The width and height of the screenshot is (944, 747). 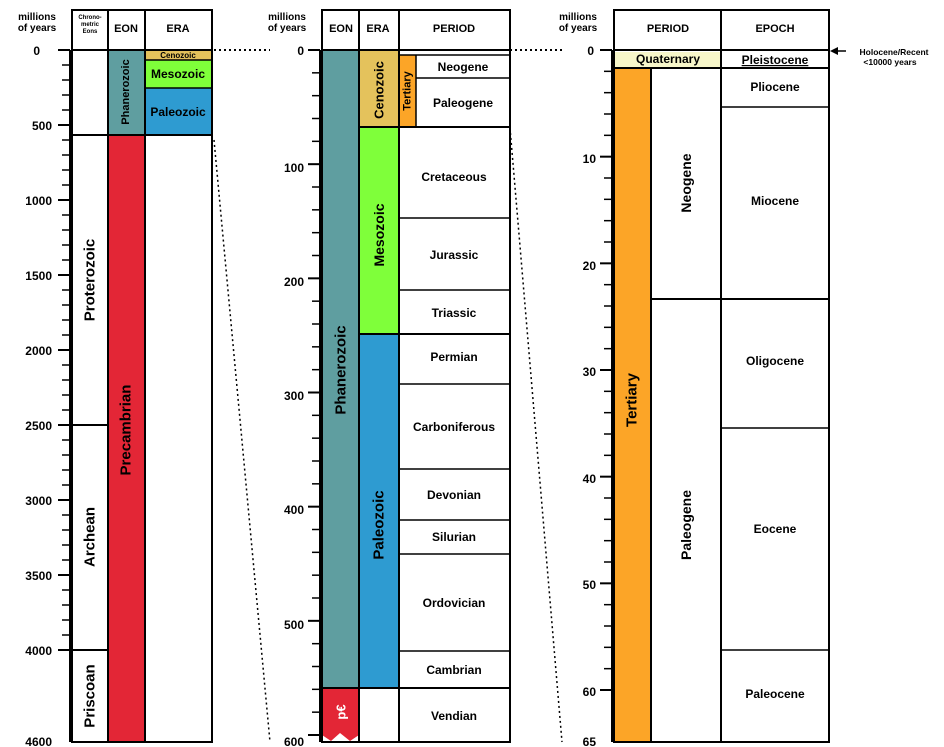 I want to click on connector-p2-bottom, so click(x=536, y=435).